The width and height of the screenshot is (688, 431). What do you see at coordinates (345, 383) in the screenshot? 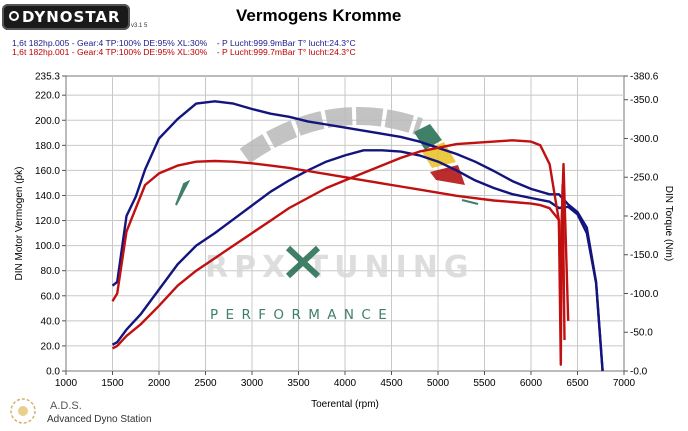
I see `x-tick-label: 4000` at bounding box center [345, 383].